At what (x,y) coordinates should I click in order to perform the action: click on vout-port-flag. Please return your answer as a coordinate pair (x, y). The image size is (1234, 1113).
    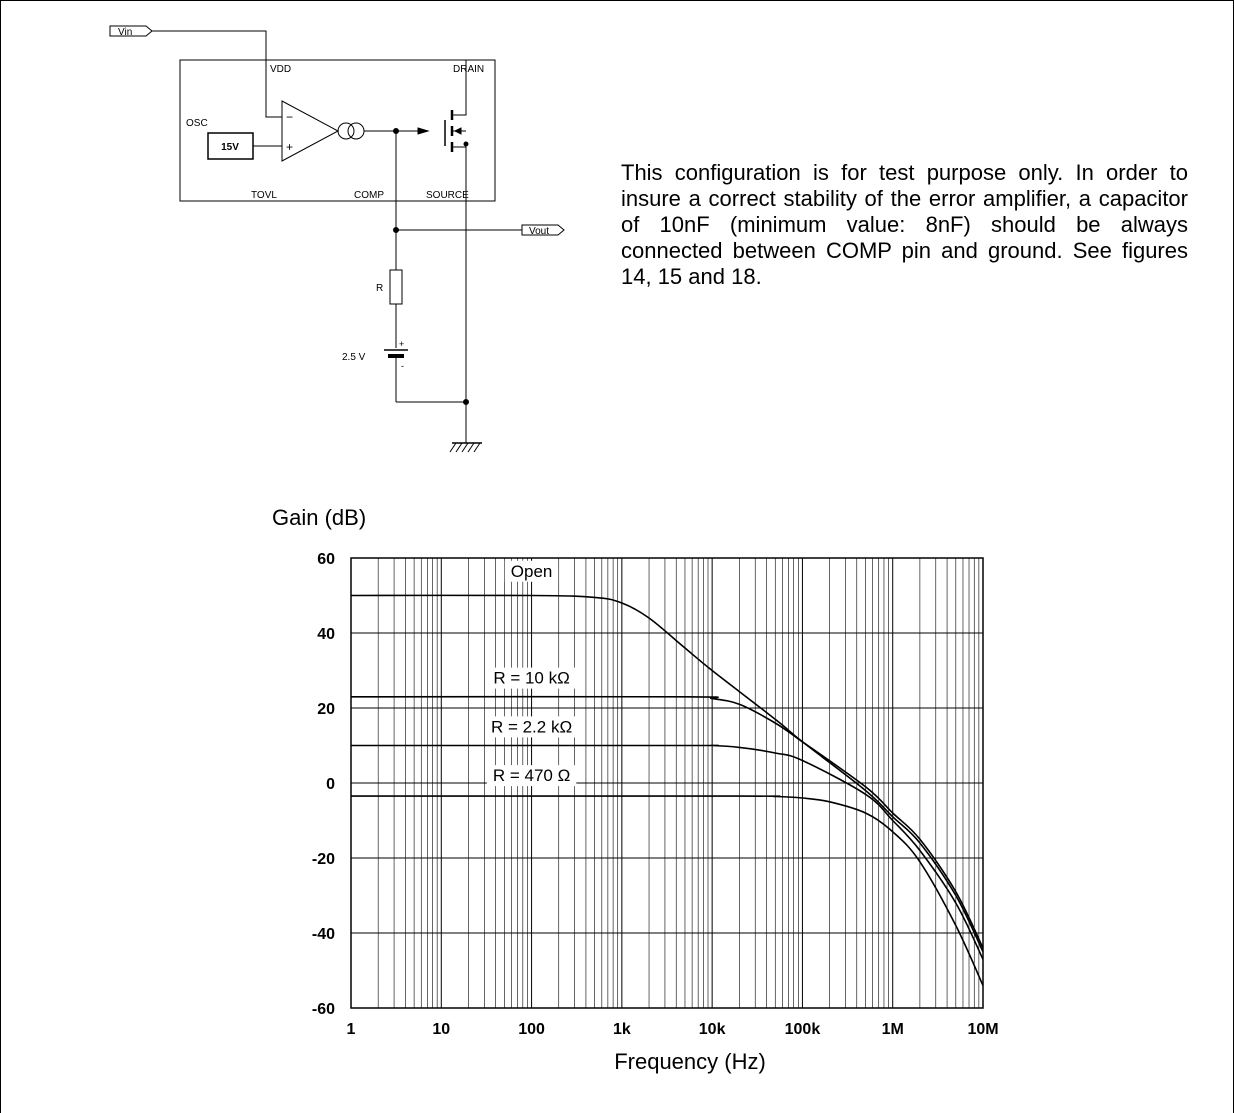
    Looking at the image, I should click on (543, 230).